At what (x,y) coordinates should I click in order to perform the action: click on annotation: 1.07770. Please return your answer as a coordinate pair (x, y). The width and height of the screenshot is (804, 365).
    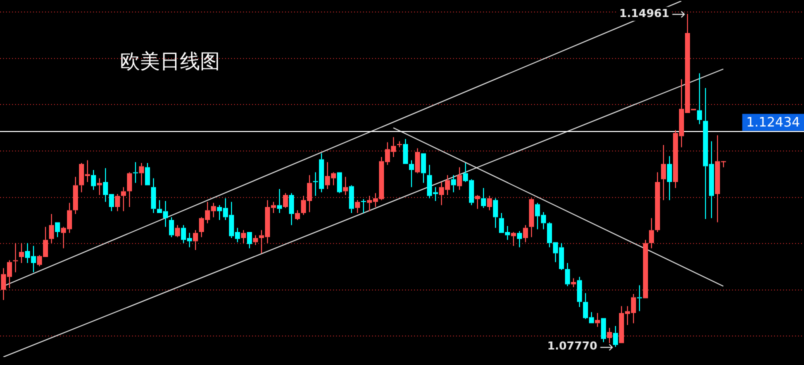
    Looking at the image, I should click on (572, 346).